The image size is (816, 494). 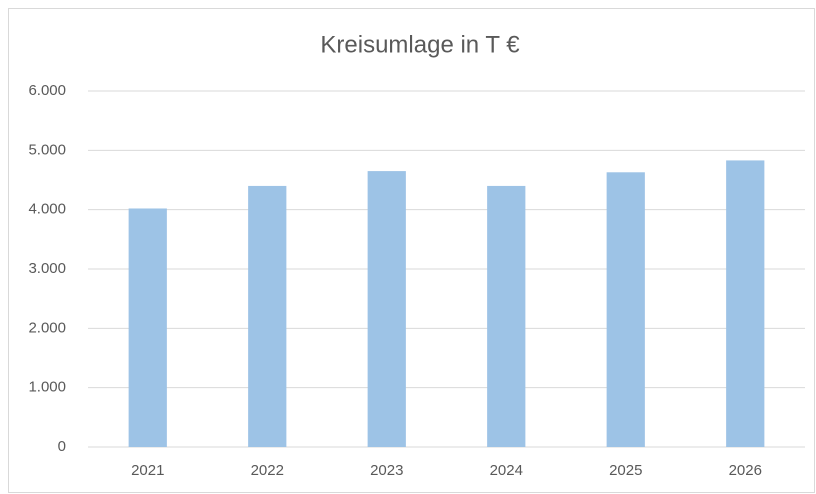 I want to click on chart-title: Kreisumlage in T €, so click(x=420, y=44).